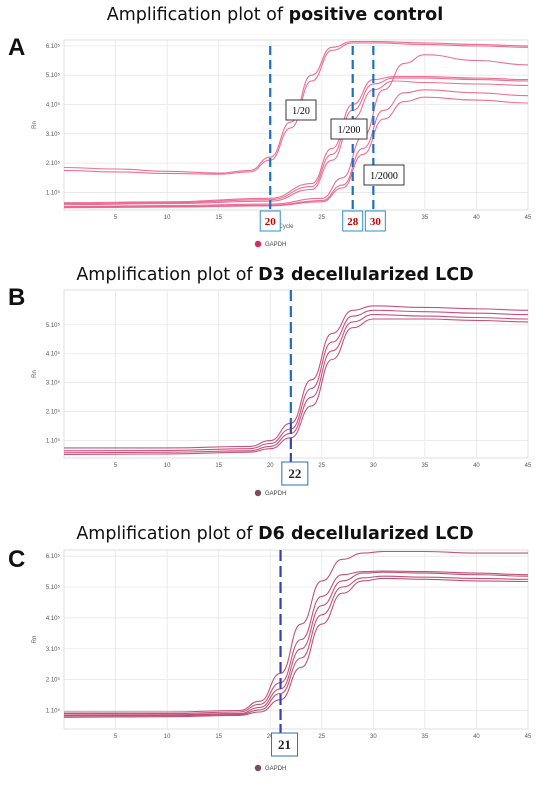 The image size is (550, 790). Describe the element at coordinates (167, 534) in the screenshot. I see `panel-c-title-prefix: Amplification plot of` at that location.